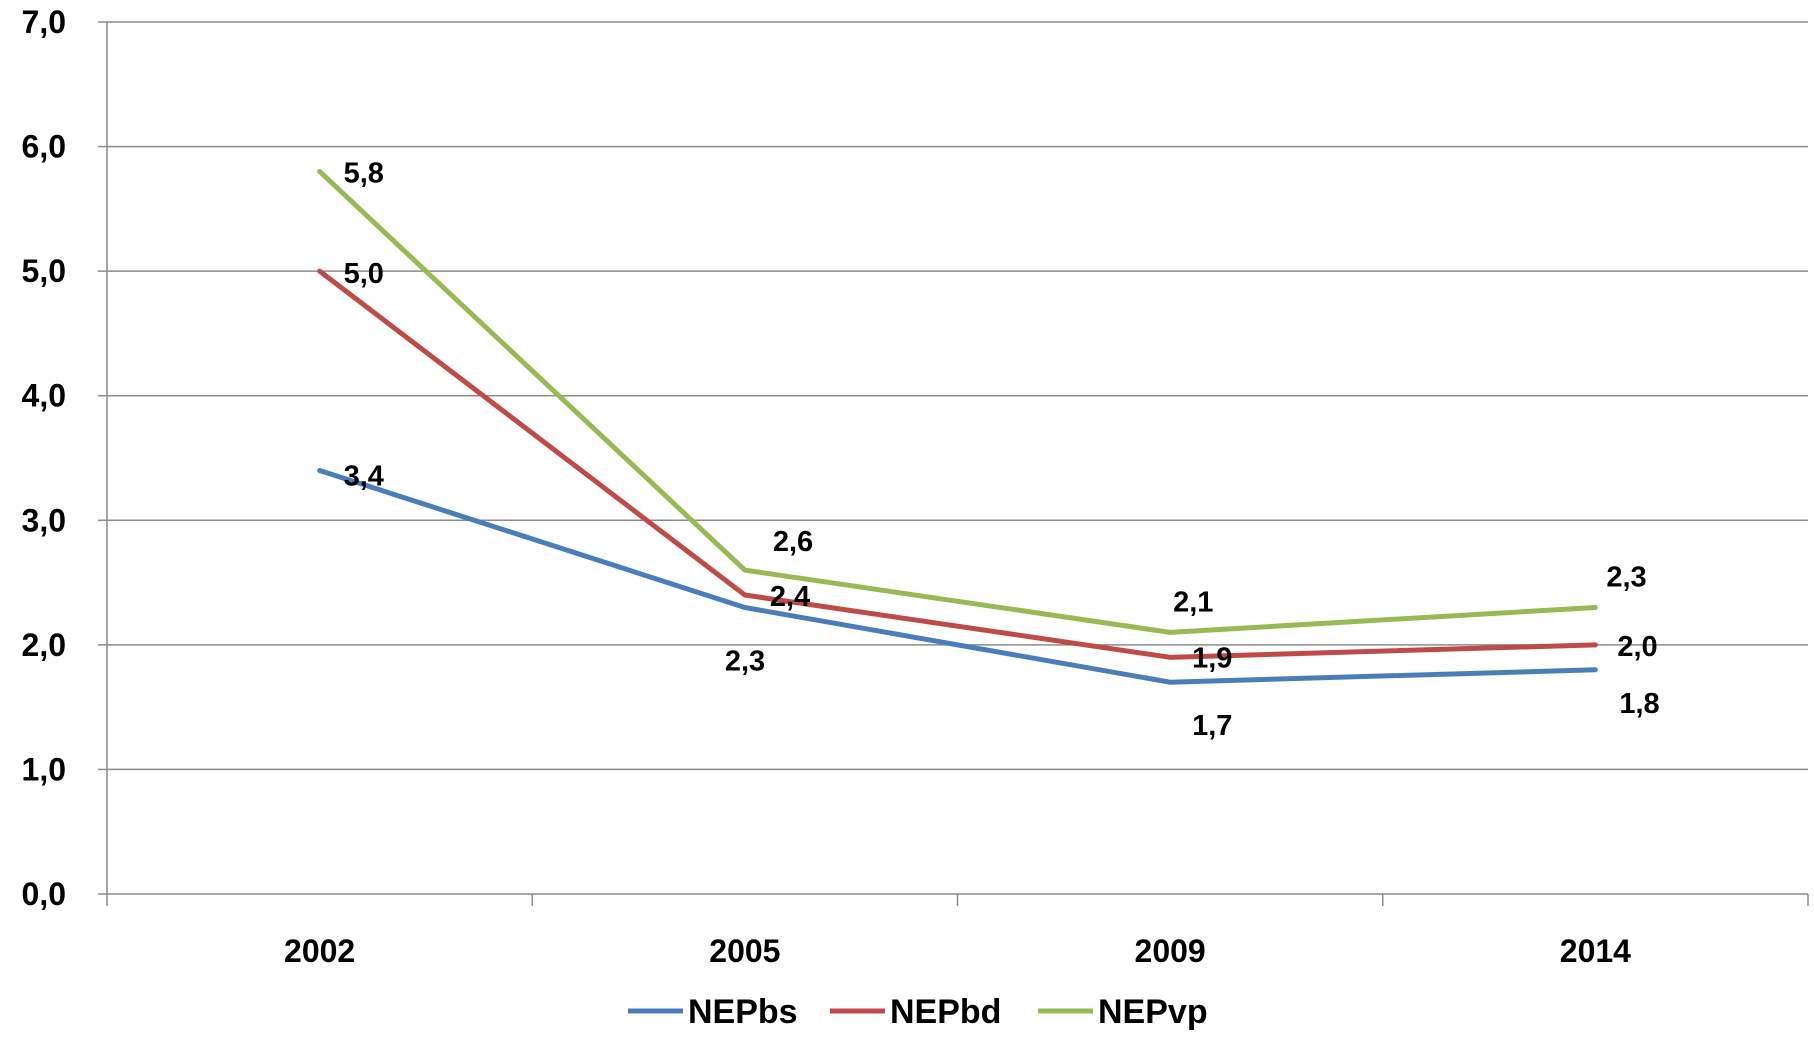 The width and height of the screenshot is (1814, 1043). What do you see at coordinates (1637, 647) in the screenshot?
I see `data-label-nepbd: 2,0` at bounding box center [1637, 647].